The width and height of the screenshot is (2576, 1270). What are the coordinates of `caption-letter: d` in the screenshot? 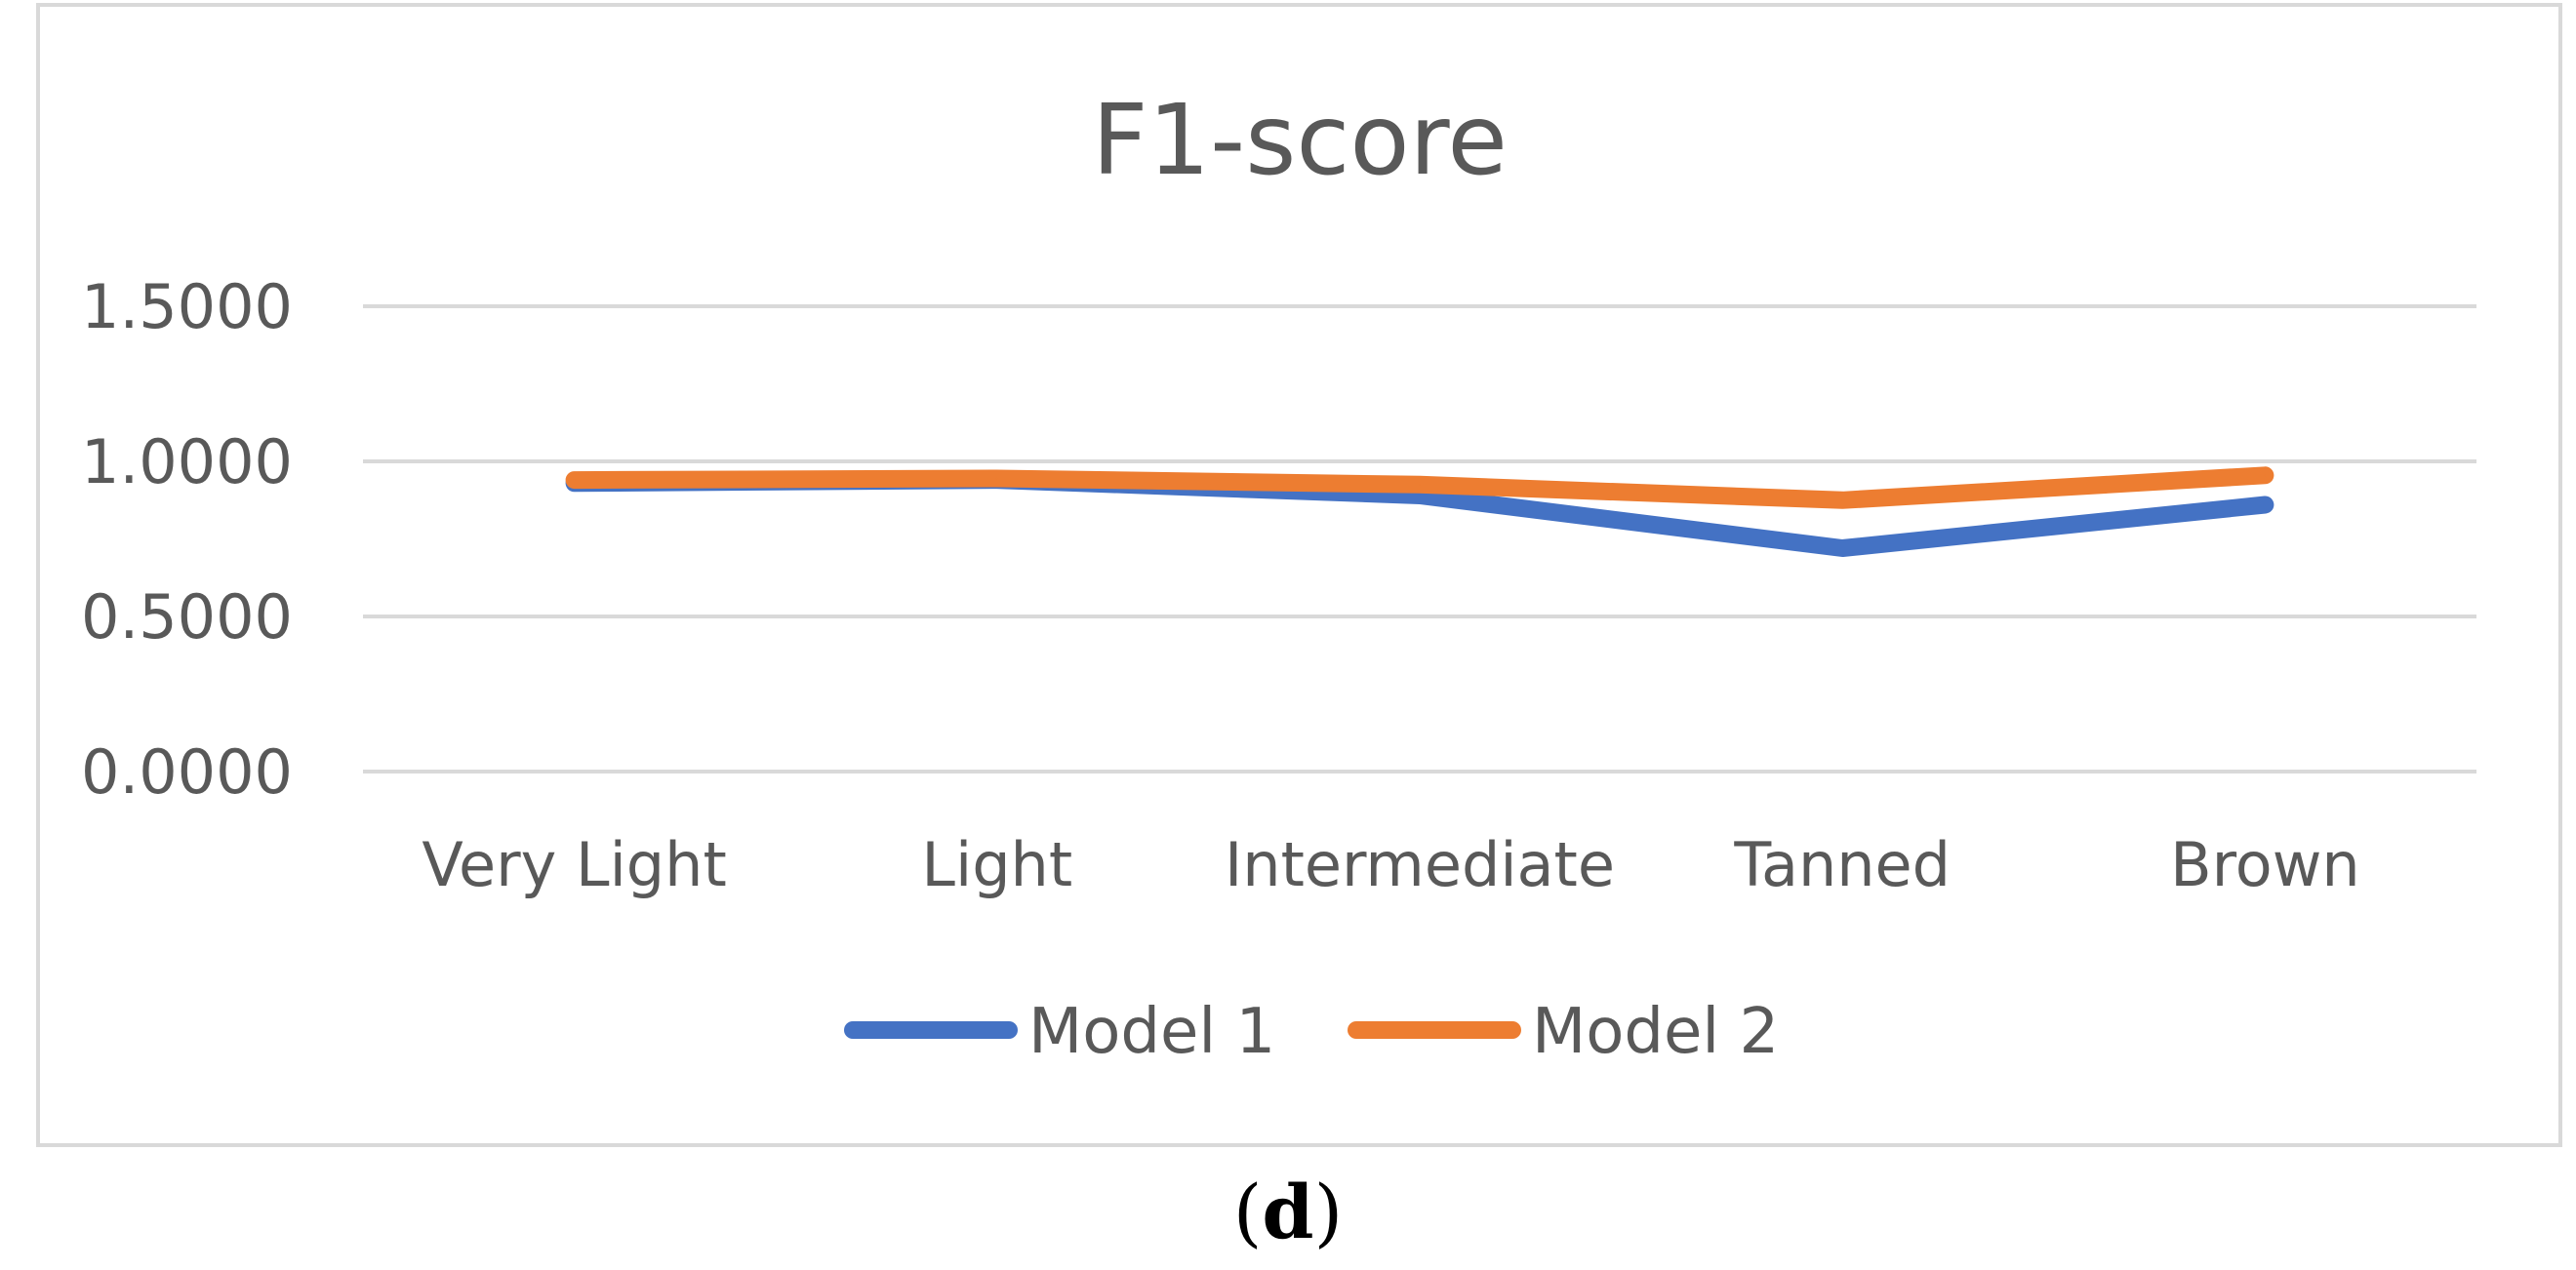 It's located at (1288, 1212).